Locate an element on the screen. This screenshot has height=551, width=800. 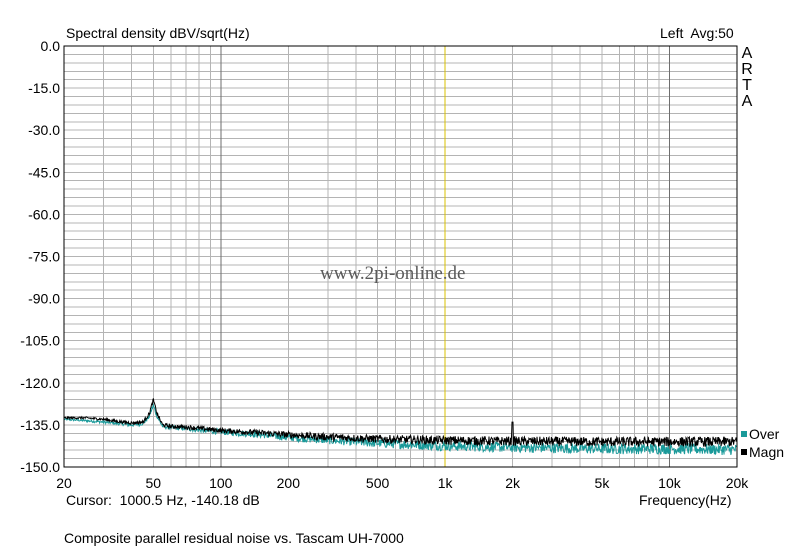
brand-letter: R is located at coordinates (747, 69).